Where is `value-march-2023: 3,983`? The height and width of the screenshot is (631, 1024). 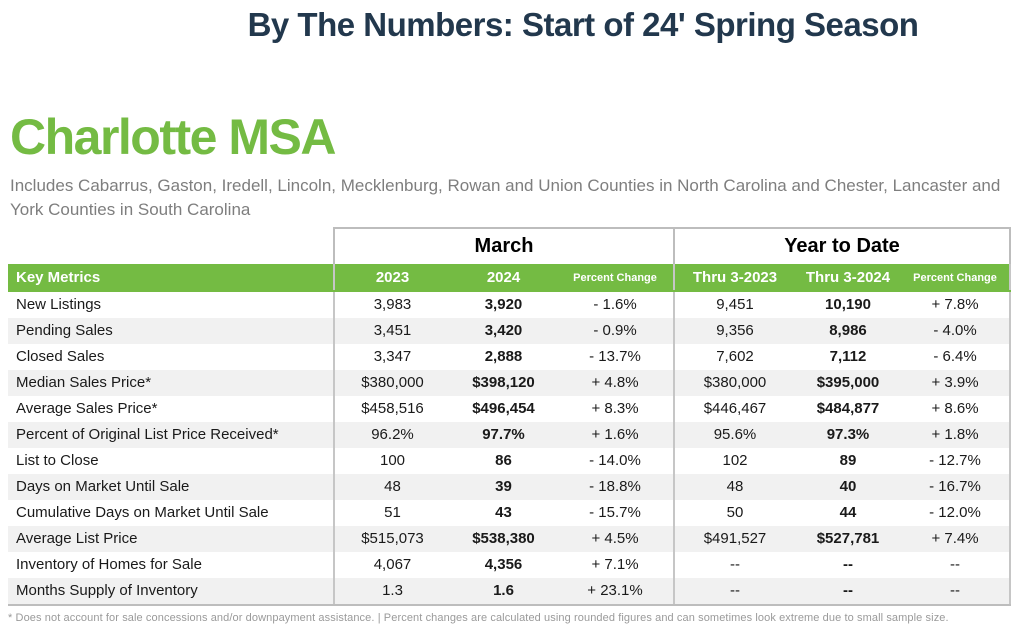 value-march-2023: 3,983 is located at coordinates (391, 305).